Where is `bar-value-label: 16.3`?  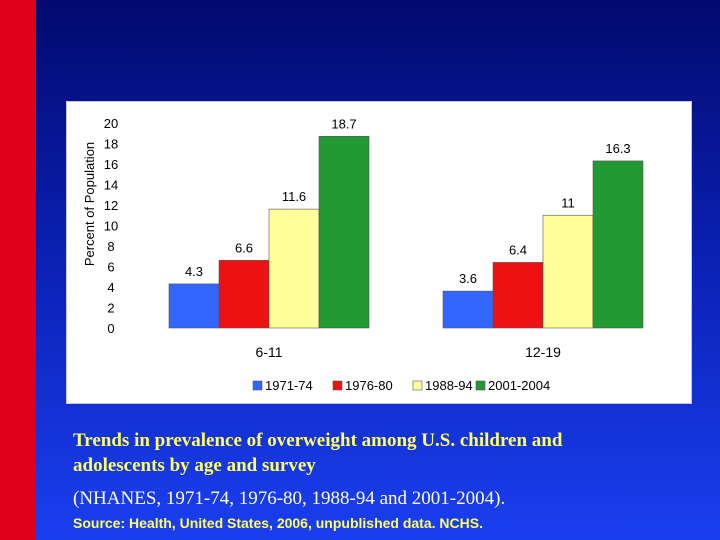 bar-value-label: 16.3 is located at coordinates (617, 148).